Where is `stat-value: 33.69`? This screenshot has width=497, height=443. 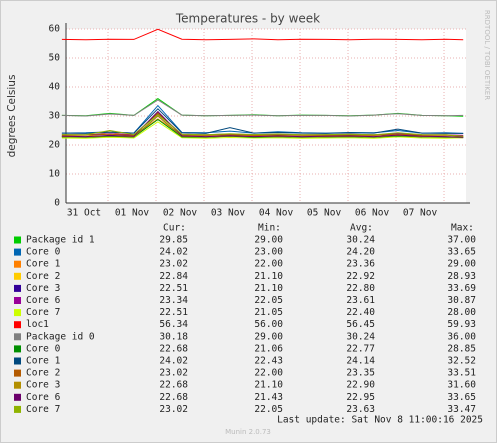 stat-value: 33.69 is located at coordinates (461, 288).